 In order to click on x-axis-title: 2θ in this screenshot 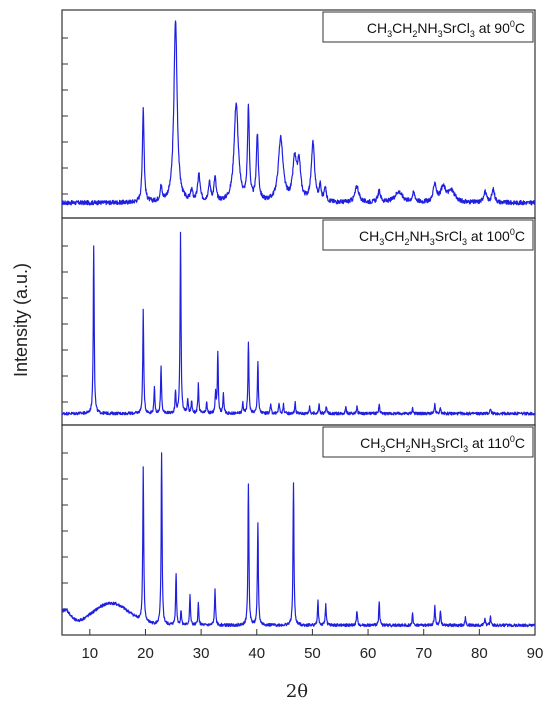, I will do `click(297, 691)`.